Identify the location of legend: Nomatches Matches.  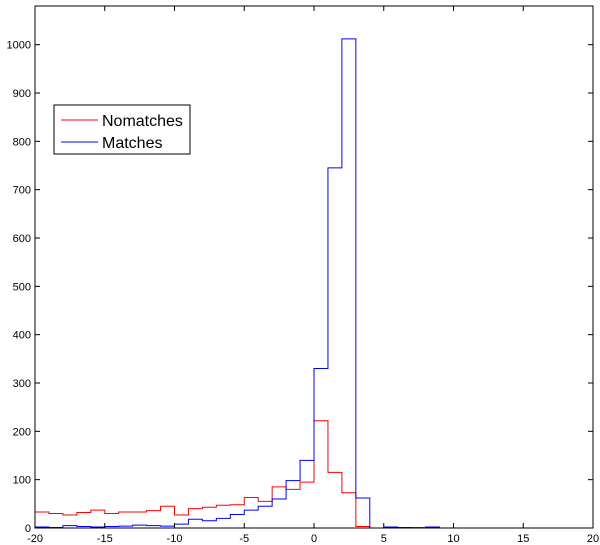
(122, 129).